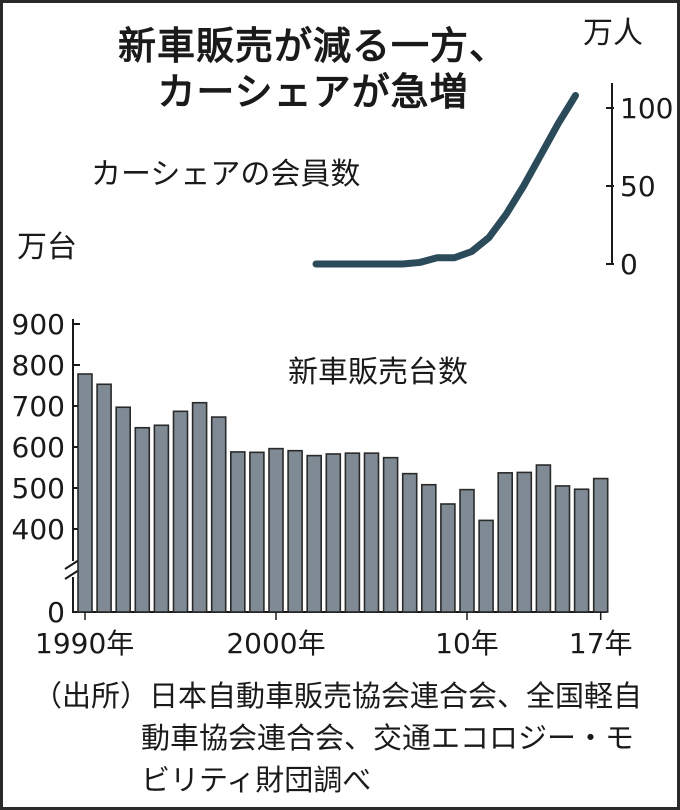 The image size is (680, 810). What do you see at coordinates (226, 174) in the screenshot?
I see `carshare-series-label: カーシェアの会員数` at bounding box center [226, 174].